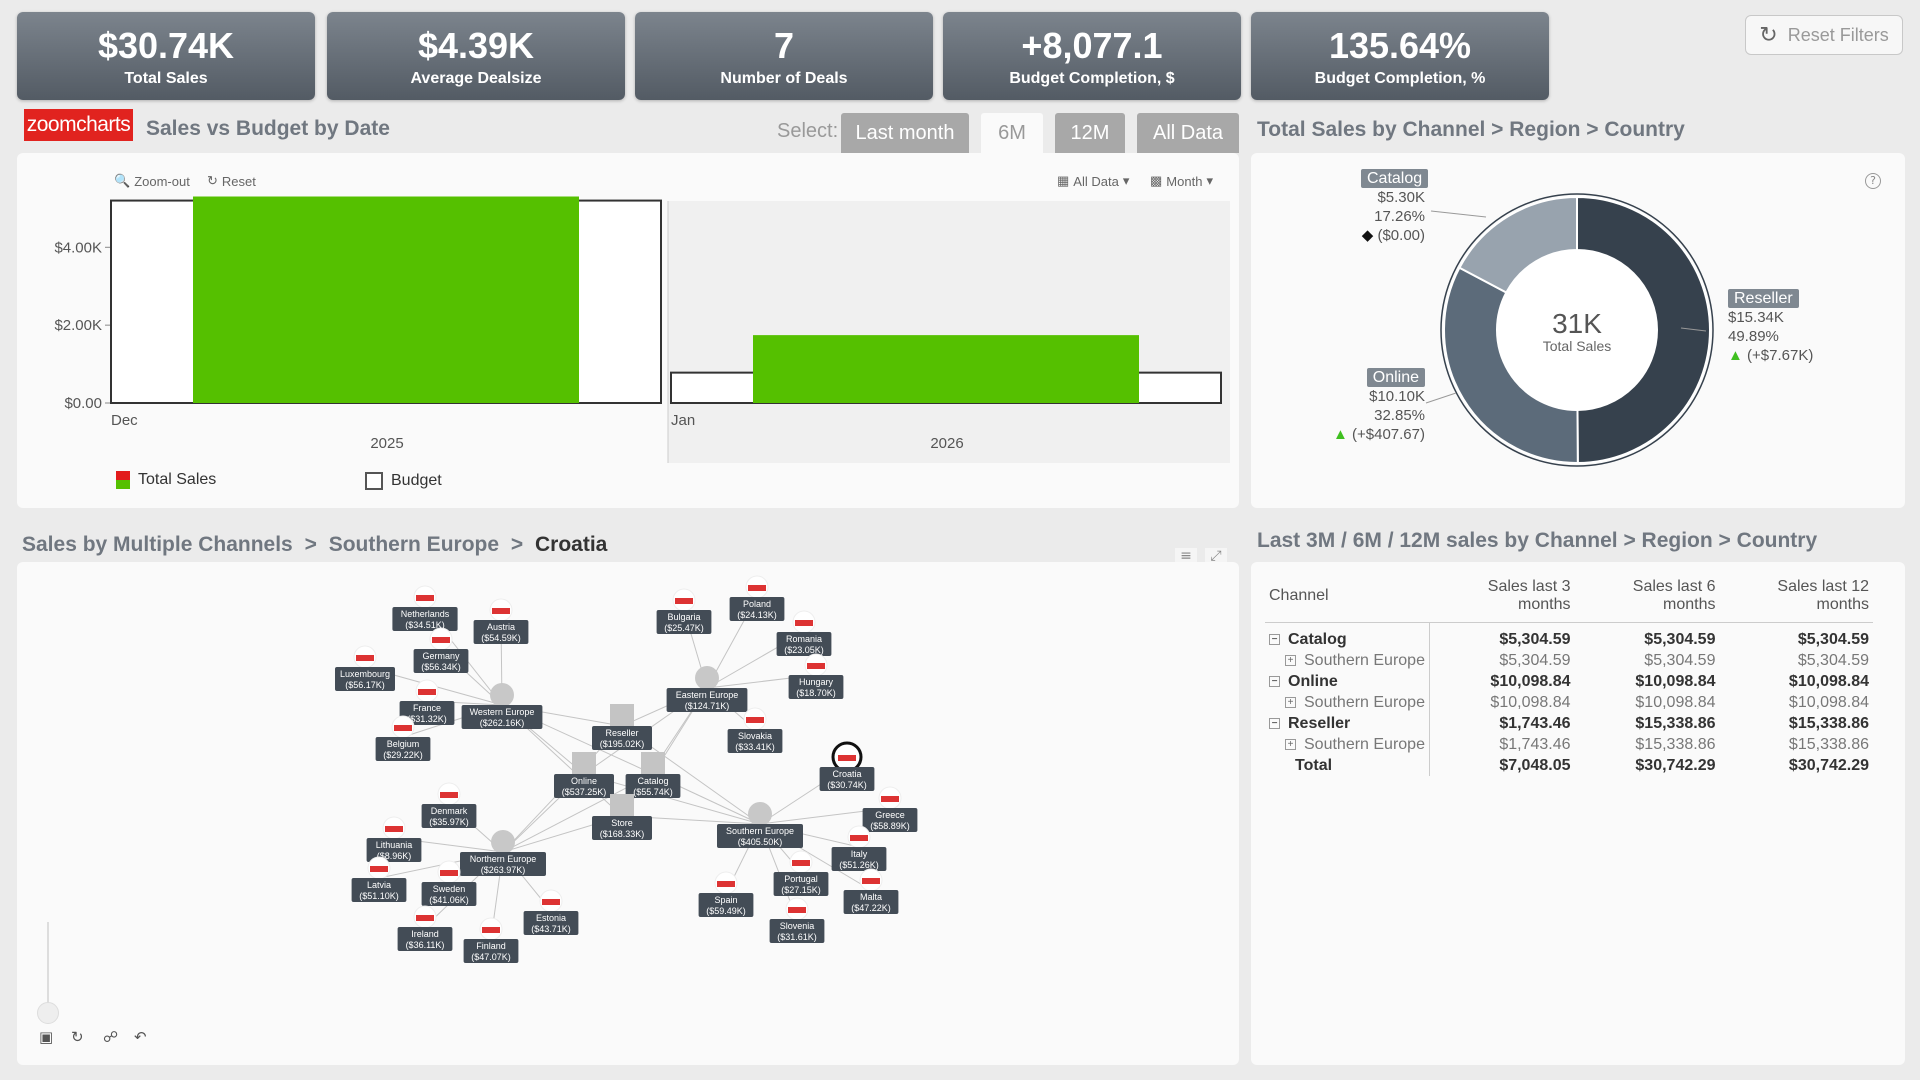 The width and height of the screenshot is (1920, 1080). I want to click on legend-budget: Budget, so click(403, 481).